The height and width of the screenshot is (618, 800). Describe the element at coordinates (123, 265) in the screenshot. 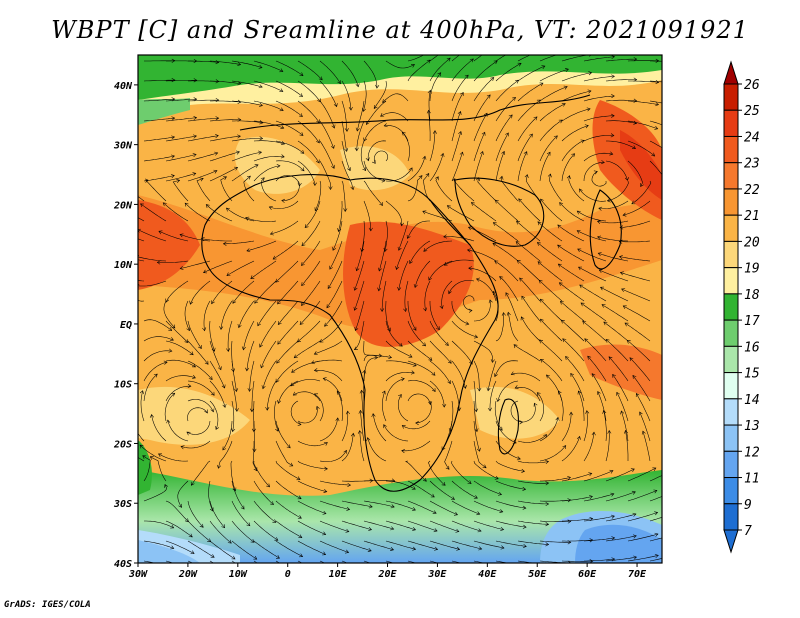

I see `lat-tick-label: 10N` at that location.